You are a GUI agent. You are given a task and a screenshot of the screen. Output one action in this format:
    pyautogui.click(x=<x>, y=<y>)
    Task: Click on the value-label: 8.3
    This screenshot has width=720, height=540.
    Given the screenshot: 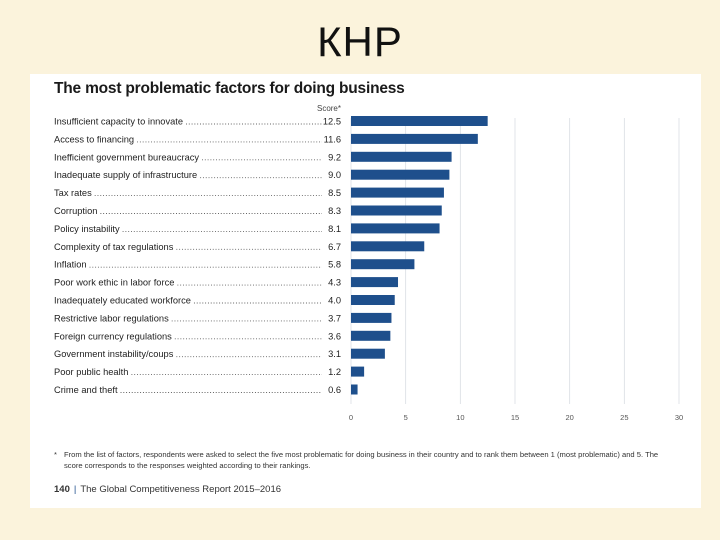 What is the action you would take?
    pyautogui.click(x=334, y=211)
    